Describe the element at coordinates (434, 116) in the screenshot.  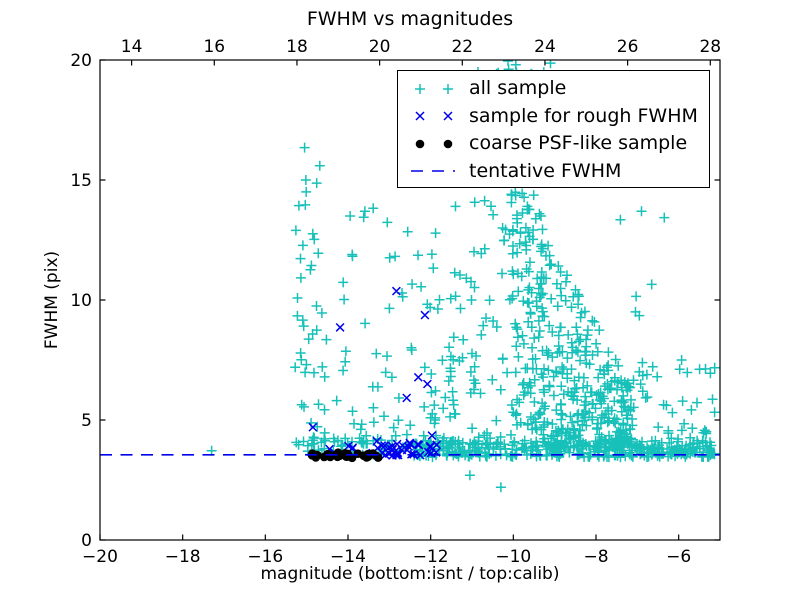
I see `x-marker-icon` at that location.